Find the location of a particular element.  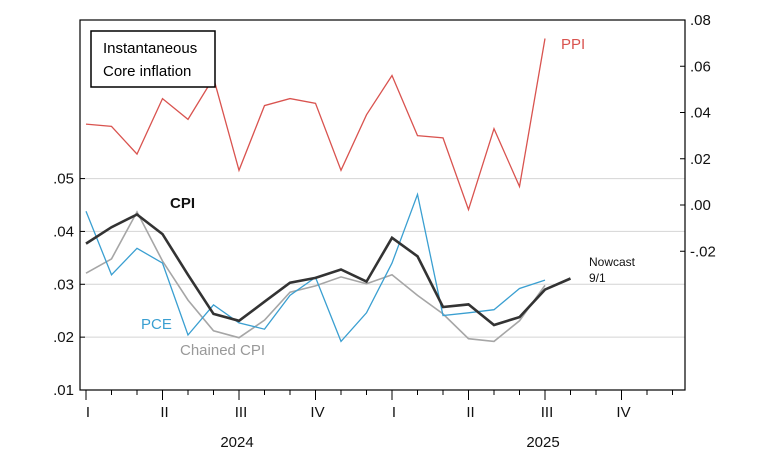

left-tick-label: .05 is located at coordinates (63, 179).